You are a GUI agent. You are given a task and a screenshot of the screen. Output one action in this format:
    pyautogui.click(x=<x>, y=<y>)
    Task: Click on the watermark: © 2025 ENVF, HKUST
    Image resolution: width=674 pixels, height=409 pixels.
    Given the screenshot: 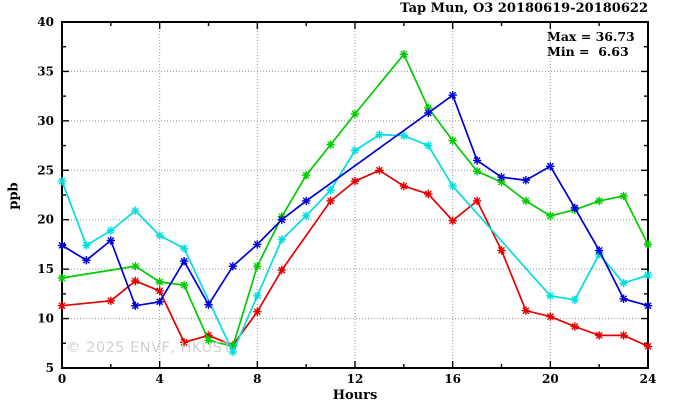 What is the action you would take?
    pyautogui.click(x=149, y=348)
    